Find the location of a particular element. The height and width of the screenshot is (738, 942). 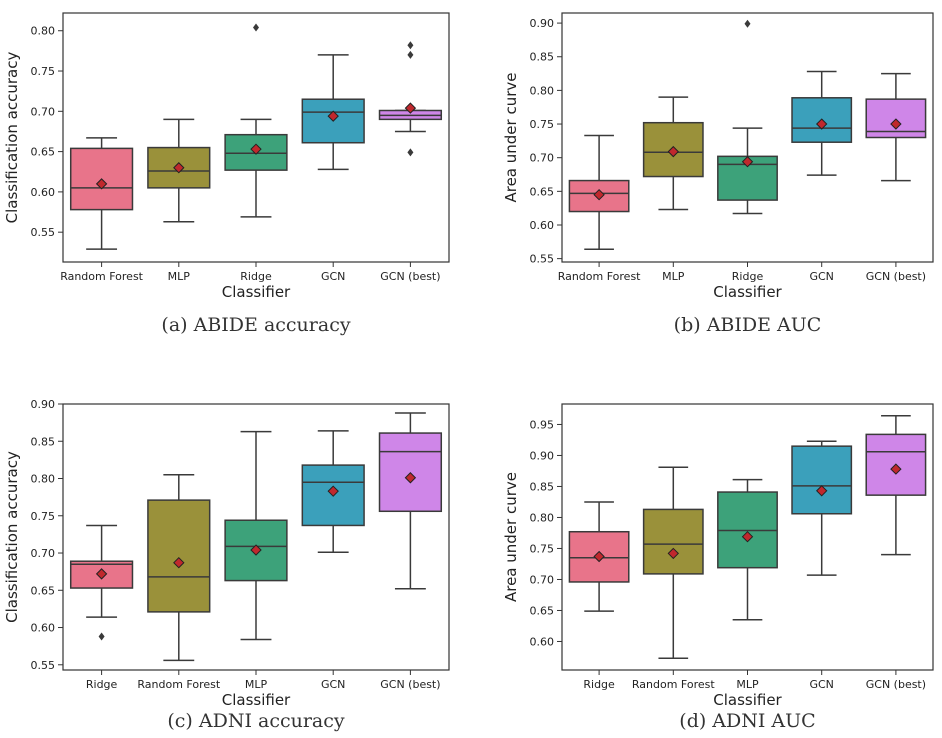

y-tick-label: 0.95 is located at coordinates (542, 424).